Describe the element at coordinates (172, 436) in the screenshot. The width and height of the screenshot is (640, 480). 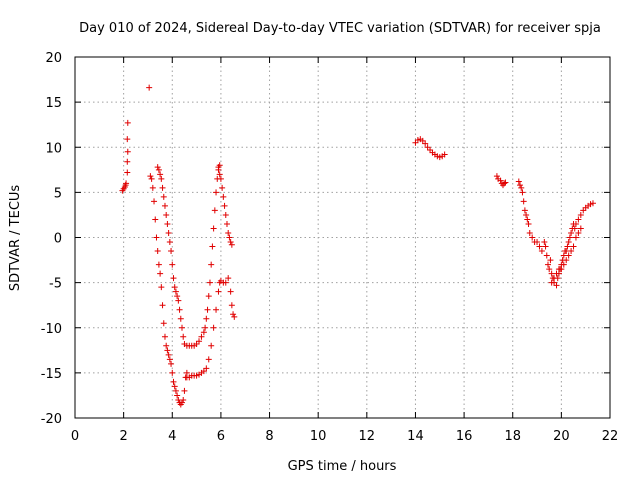
I see `x-tick-label: 4` at that location.